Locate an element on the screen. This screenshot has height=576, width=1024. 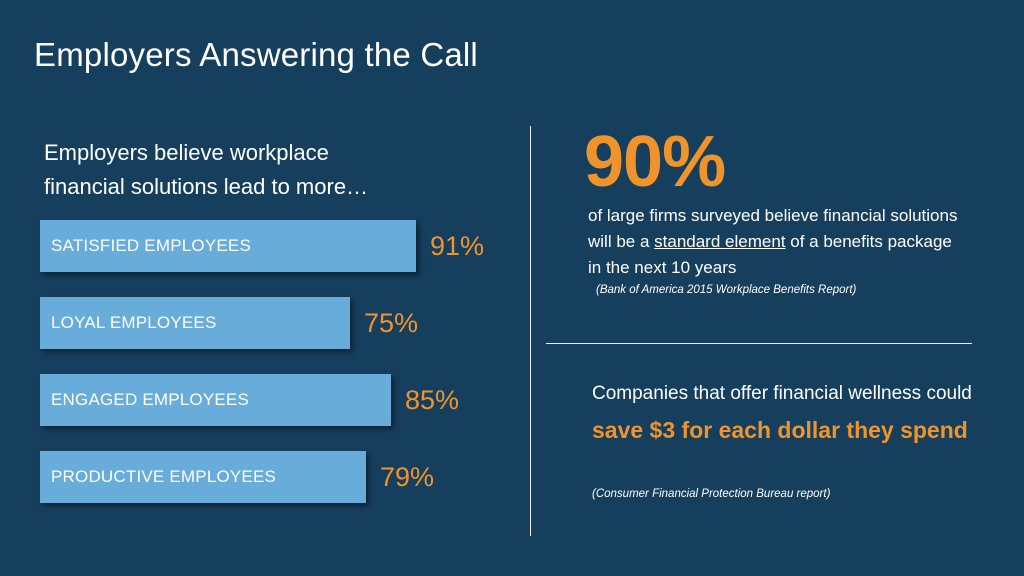
bar: ENGAGED EMPLOYEES is located at coordinates (215, 400).